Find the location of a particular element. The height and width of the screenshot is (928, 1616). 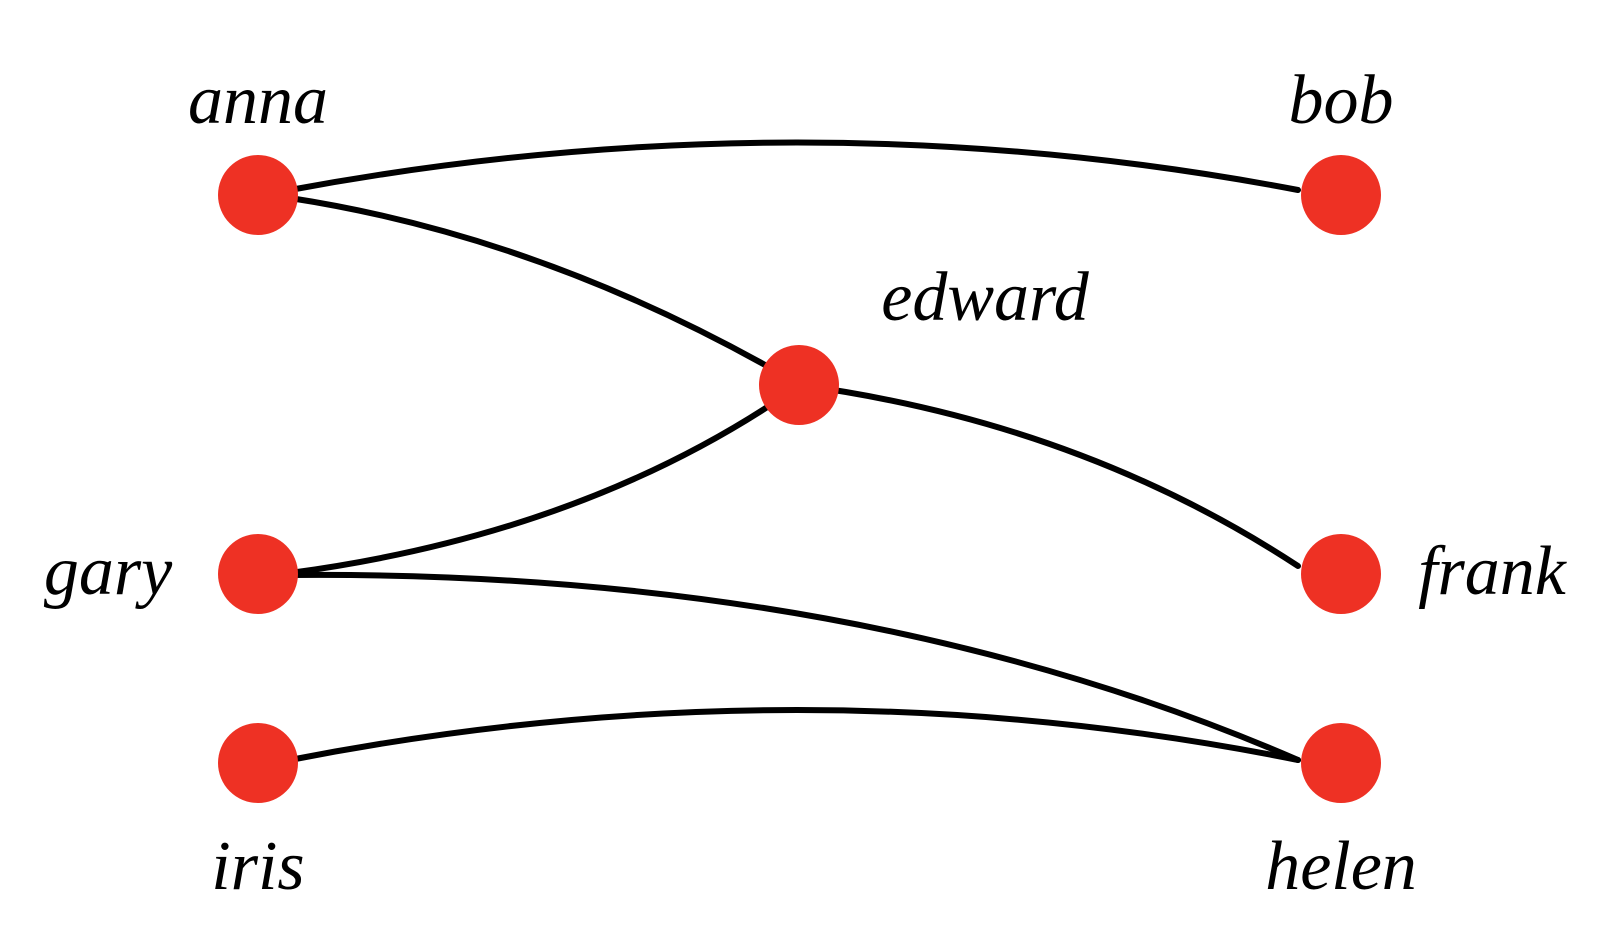

node-edward is located at coordinates (799, 385).